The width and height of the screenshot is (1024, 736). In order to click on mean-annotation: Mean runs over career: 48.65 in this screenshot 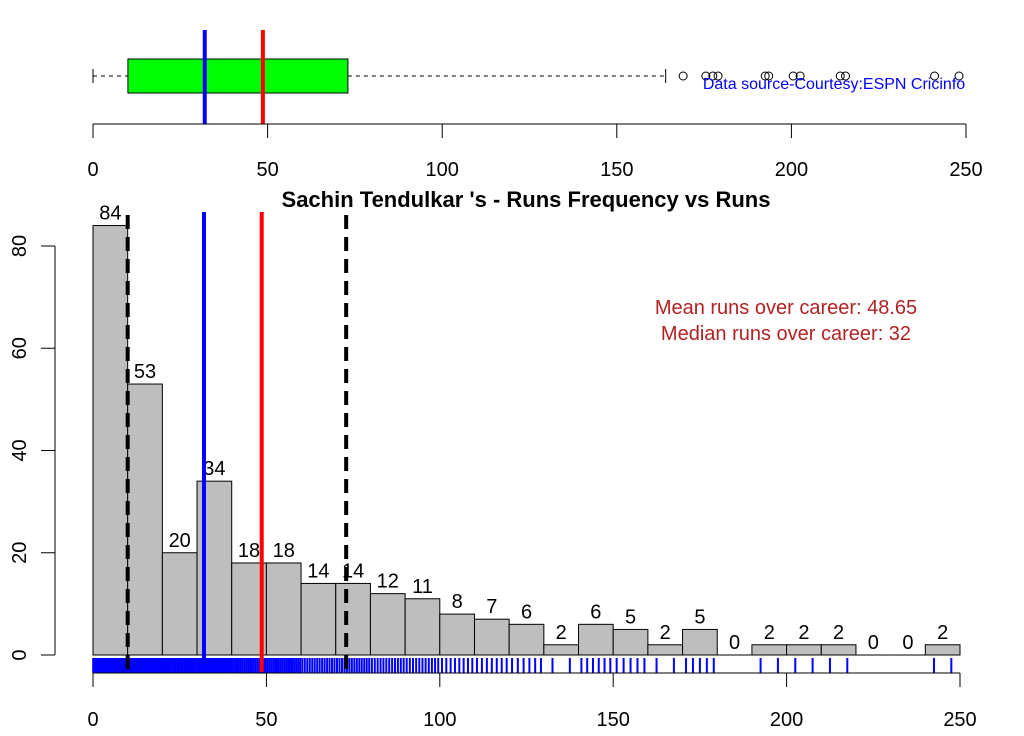, I will do `click(786, 308)`.